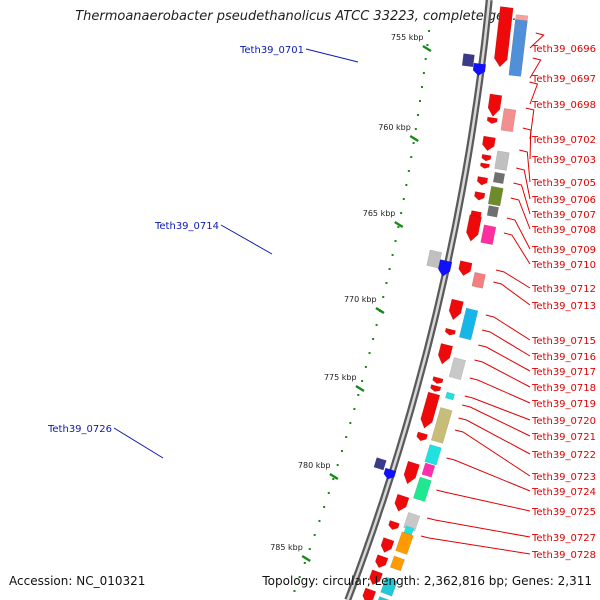 Image resolution: width=600 pixels, height=600 pixels. I want to click on reverse-gene-0726-block, so click(380, 464).